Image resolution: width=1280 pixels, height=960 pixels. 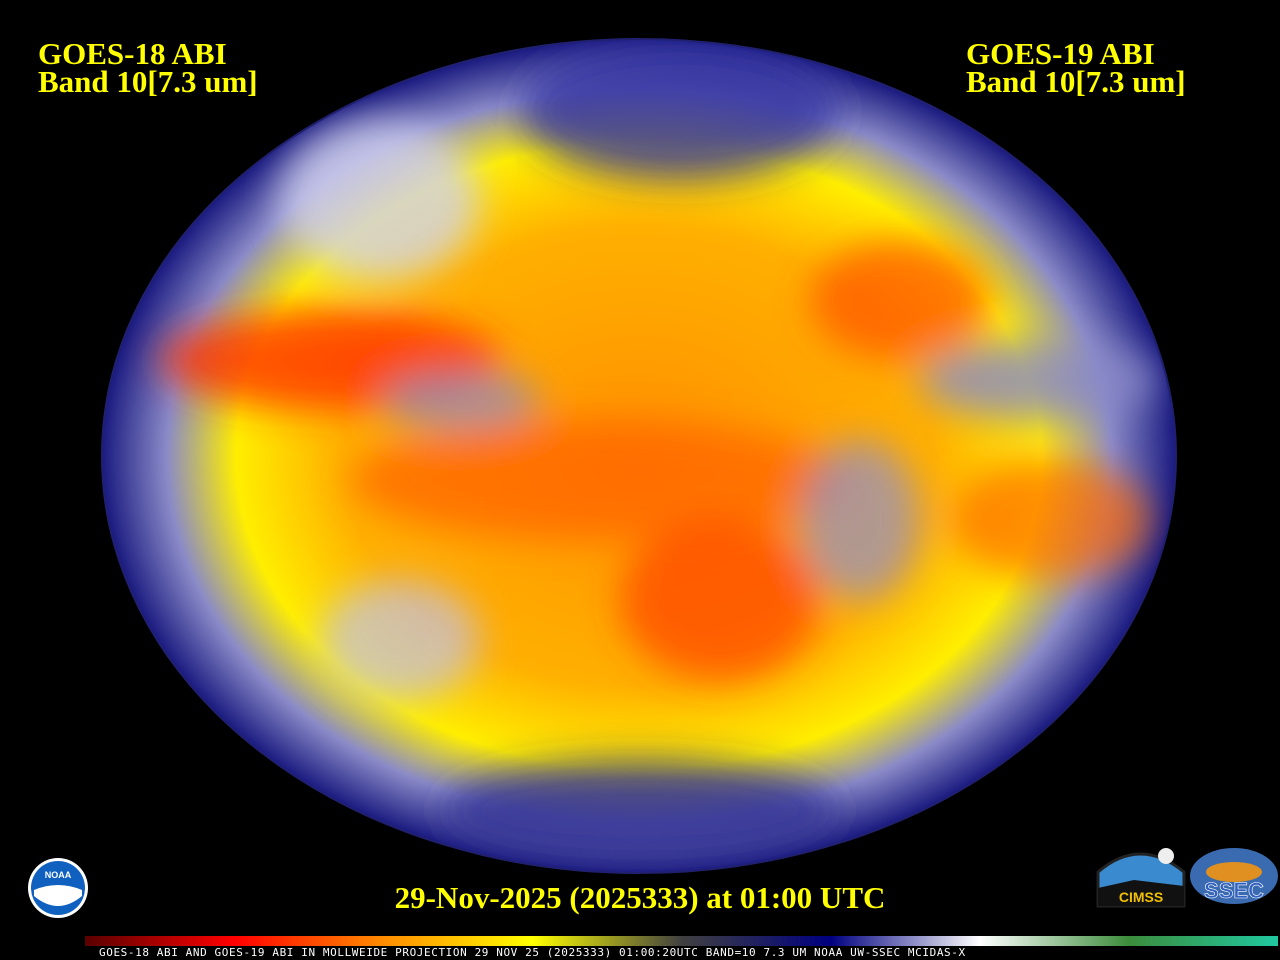 What do you see at coordinates (1187, 878) in the screenshot?
I see `cimss-ssec-logos: CIMSS SSEC` at bounding box center [1187, 878].